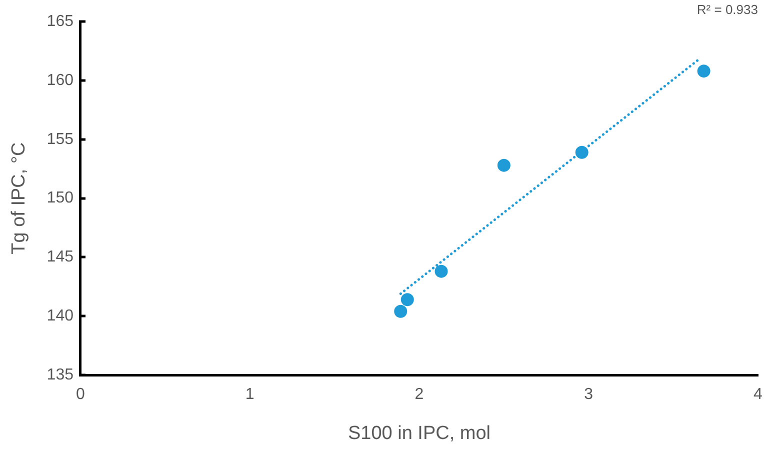  Describe the element at coordinates (589, 395) in the screenshot. I see `x-tick-label: 3` at that location.